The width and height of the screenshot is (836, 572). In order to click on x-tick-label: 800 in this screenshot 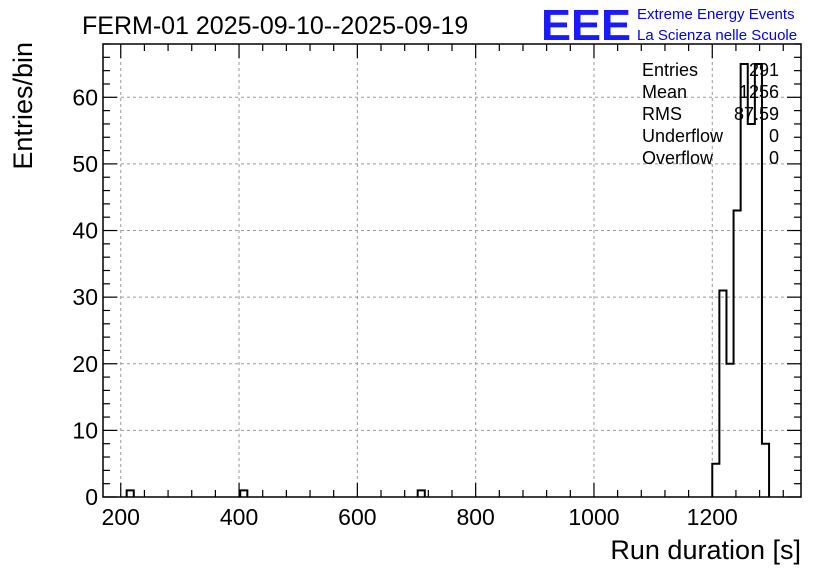, I will do `click(475, 517)`.